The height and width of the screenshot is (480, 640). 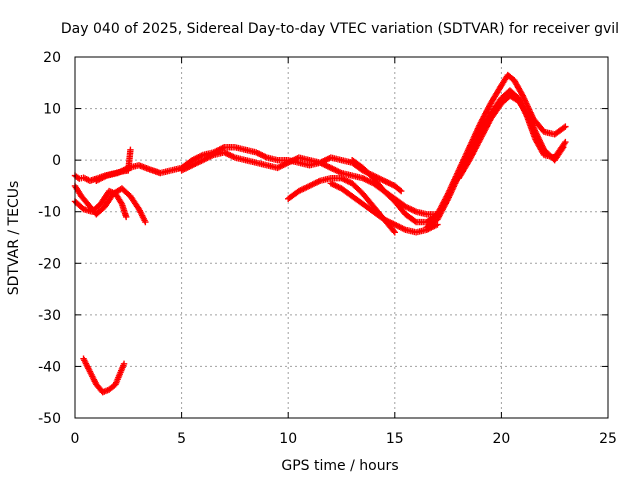 What do you see at coordinates (608, 439) in the screenshot?
I see `x-tick-label: 25` at bounding box center [608, 439].